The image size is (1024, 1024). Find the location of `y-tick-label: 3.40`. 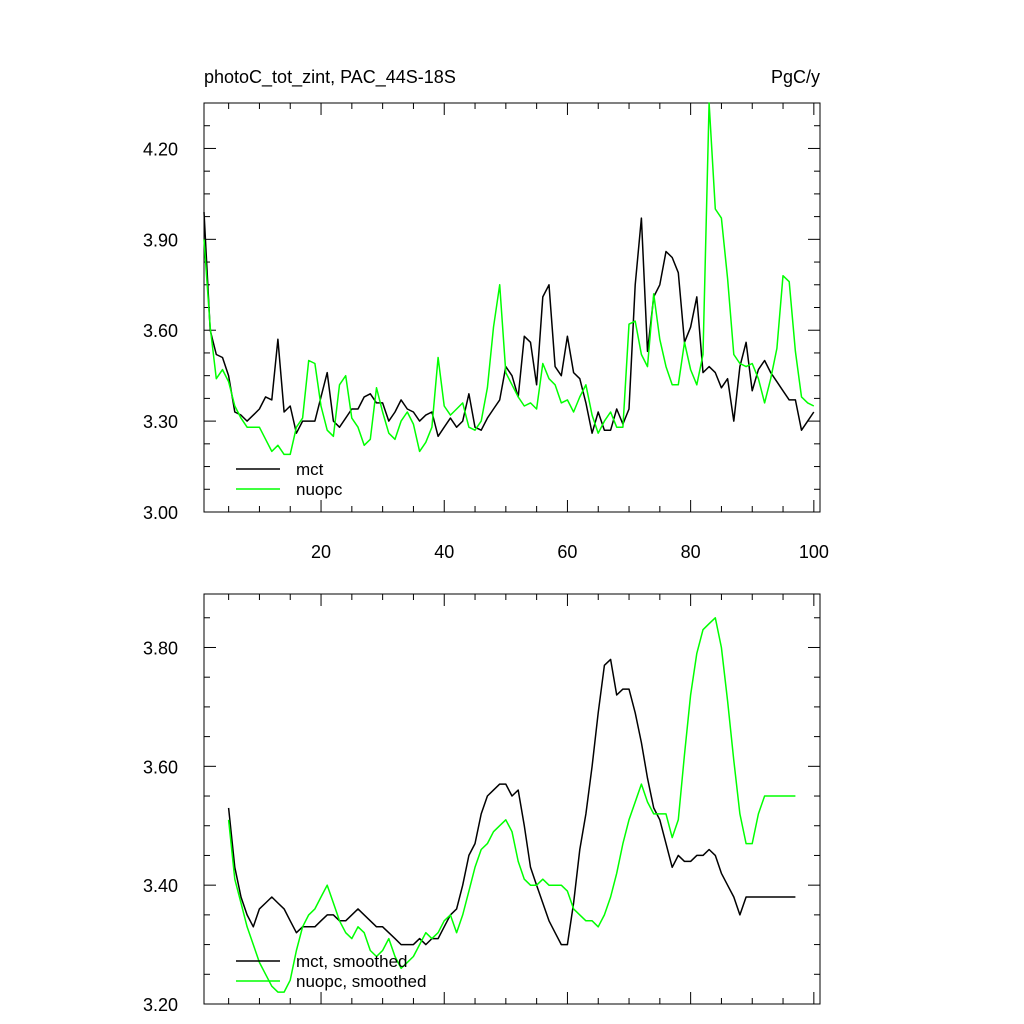

y-tick-label: 3.40 is located at coordinates (160, 886).